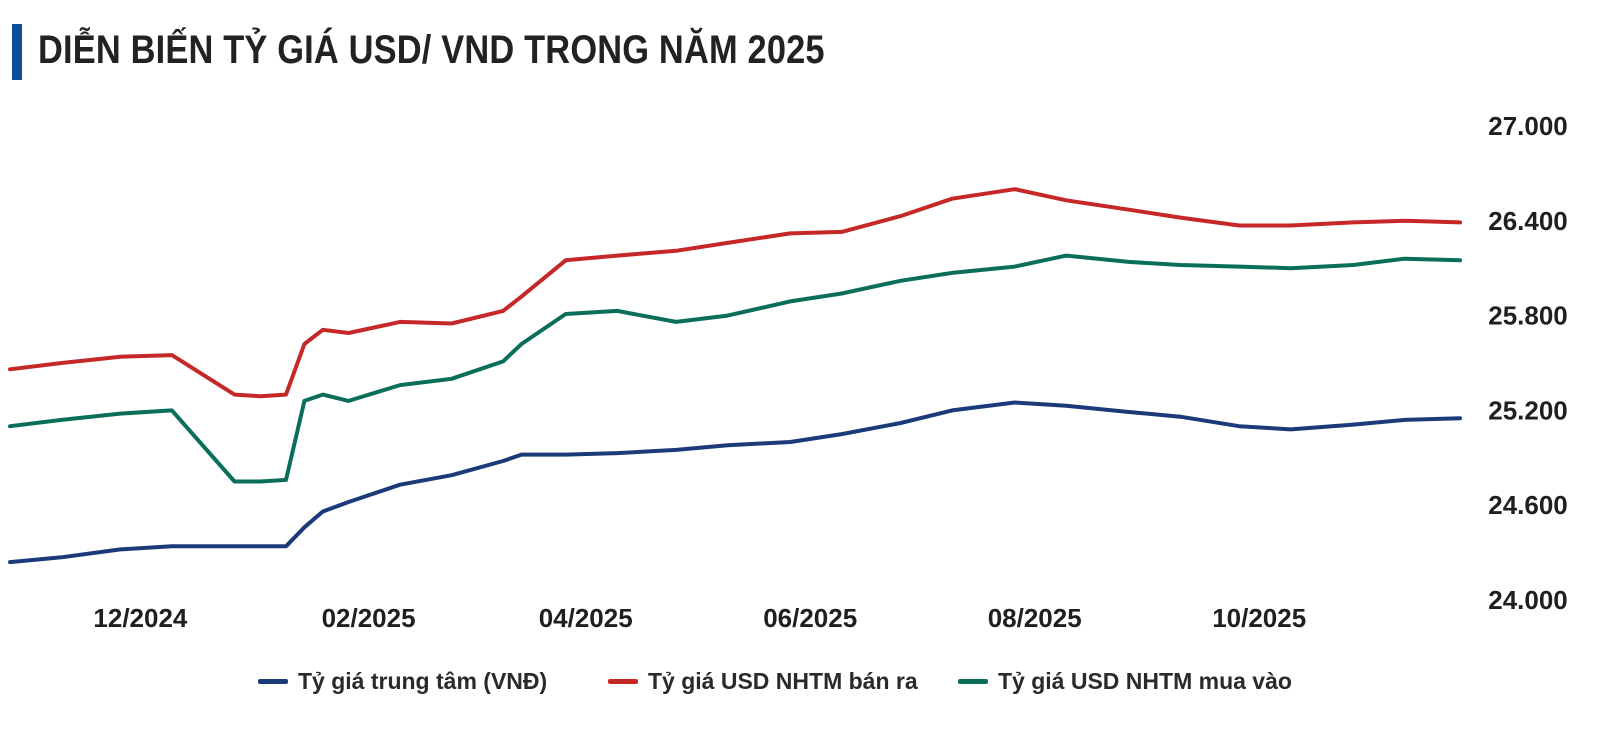  What do you see at coordinates (1528, 221) in the screenshot?
I see `y-tick-label: 26.400` at bounding box center [1528, 221].